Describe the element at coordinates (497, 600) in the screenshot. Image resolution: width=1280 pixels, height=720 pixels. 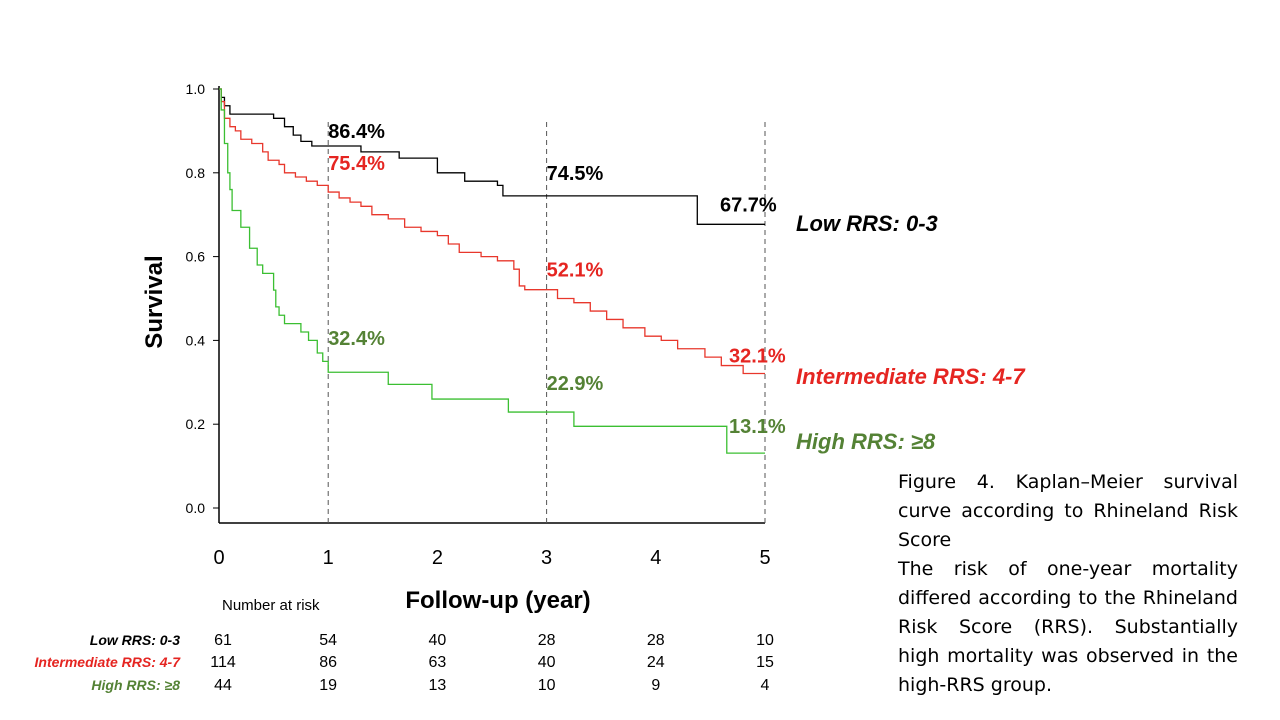
I see `x-axis-label: Follow-up (year)` at that location.